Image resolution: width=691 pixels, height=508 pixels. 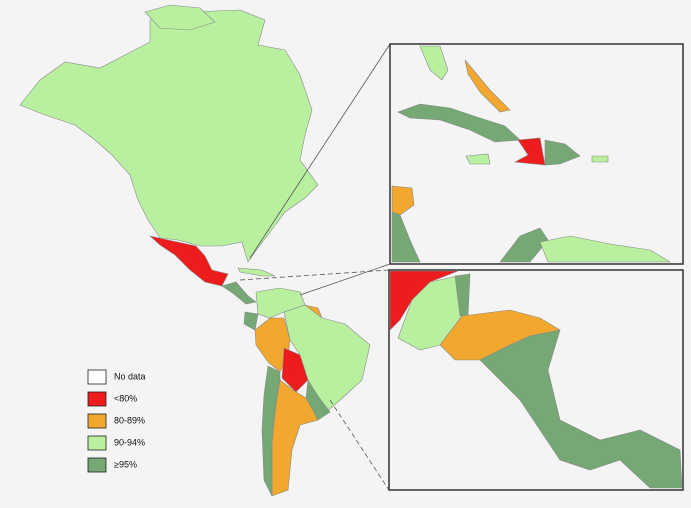 What do you see at coordinates (180, 17) in the screenshot?
I see `arctic-islands` at bounding box center [180, 17].